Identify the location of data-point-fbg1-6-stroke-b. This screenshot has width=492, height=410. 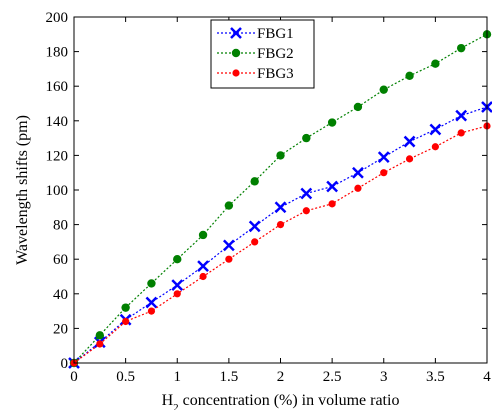
(228, 245).